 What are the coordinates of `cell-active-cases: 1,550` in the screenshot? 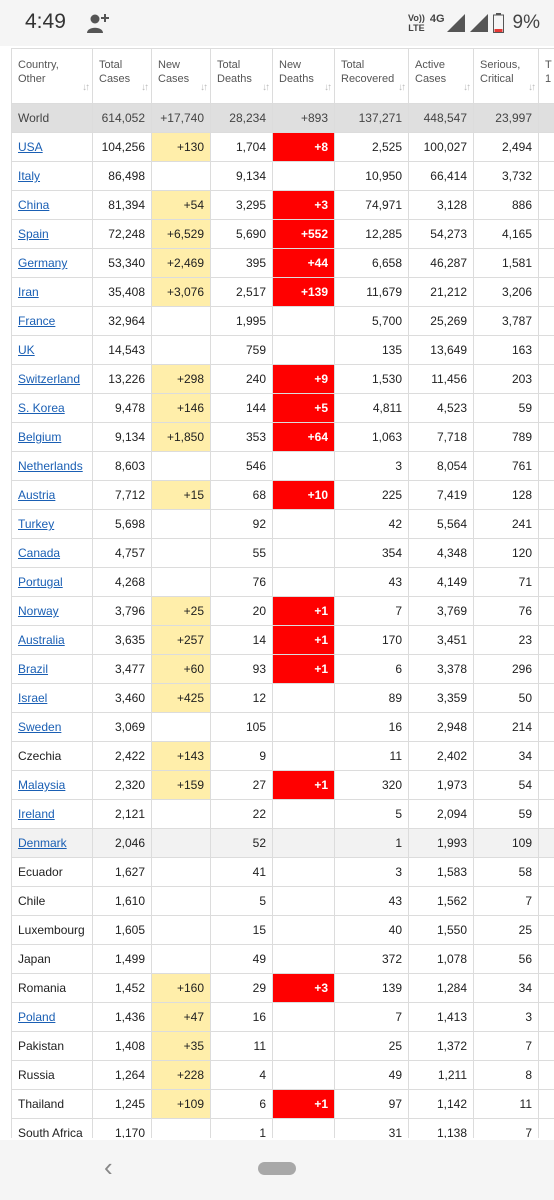 It's located at (441, 930).